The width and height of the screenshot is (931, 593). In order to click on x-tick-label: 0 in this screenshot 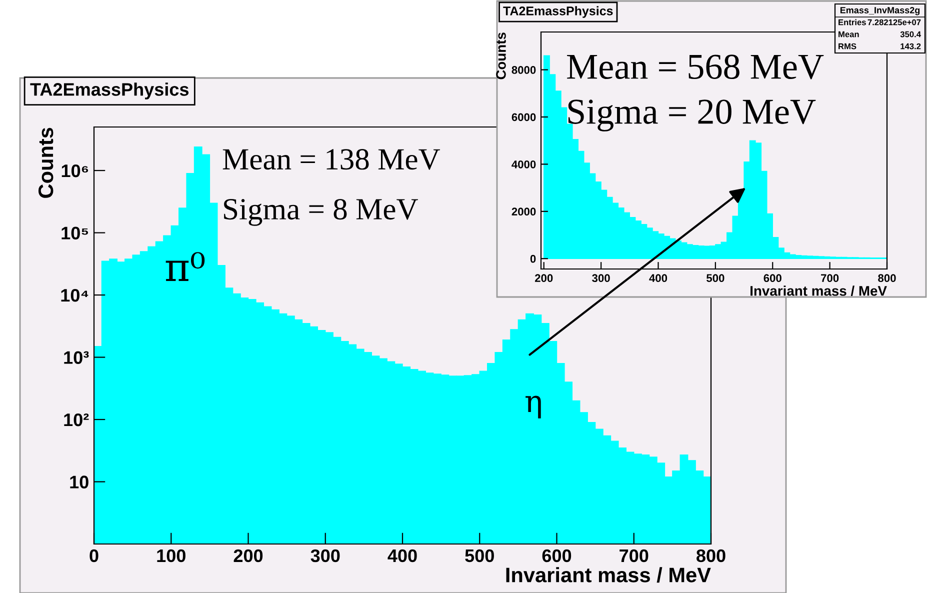, I will do `click(94, 555)`.